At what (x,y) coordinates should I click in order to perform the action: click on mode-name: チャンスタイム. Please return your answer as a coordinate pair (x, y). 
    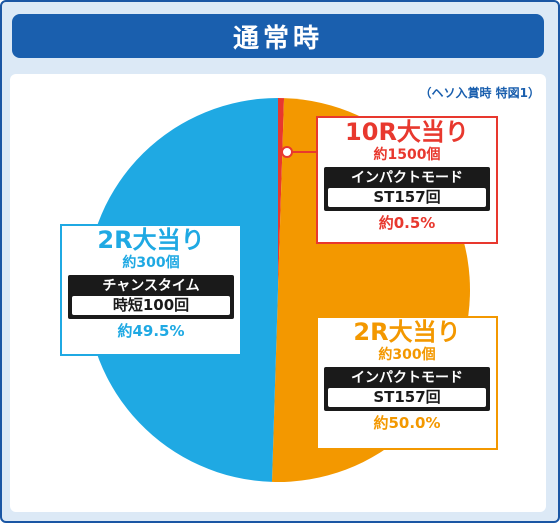
    Looking at the image, I should click on (151, 286).